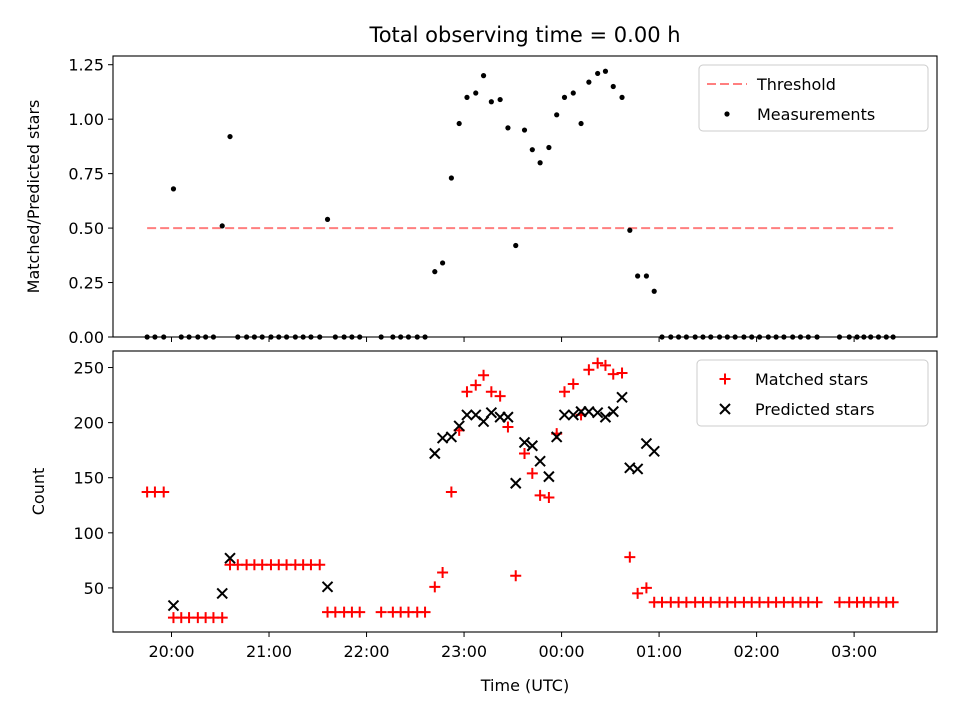  I want to click on y-tick-label: 150, so click(88, 478).